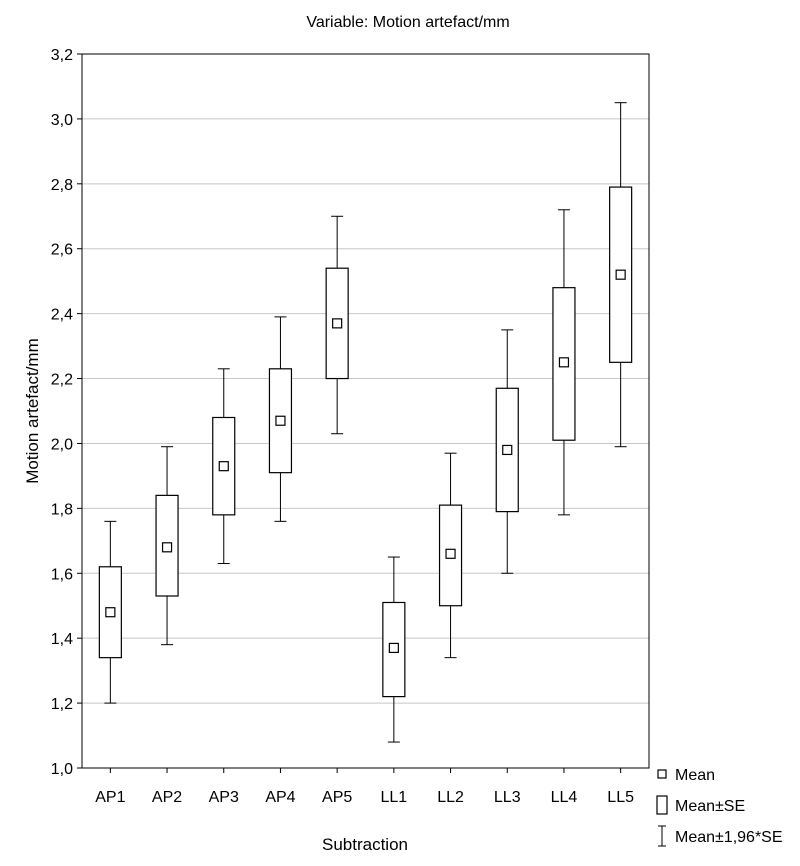 Image resolution: width=800 pixels, height=866 pixels. I want to click on x-tick-label: AP1, so click(110, 797).